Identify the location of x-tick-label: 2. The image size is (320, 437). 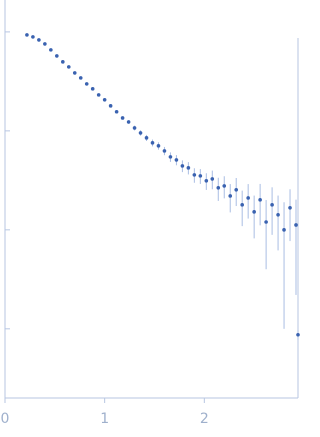
(204, 419).